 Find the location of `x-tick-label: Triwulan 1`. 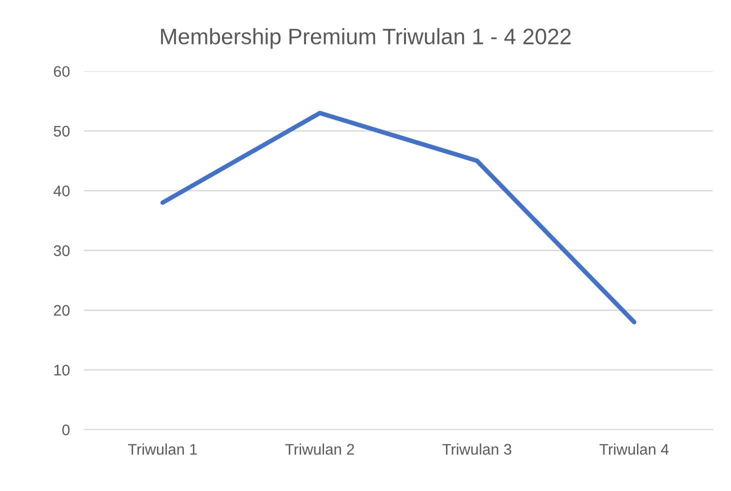

x-tick-label: Triwulan 1 is located at coordinates (162, 449).